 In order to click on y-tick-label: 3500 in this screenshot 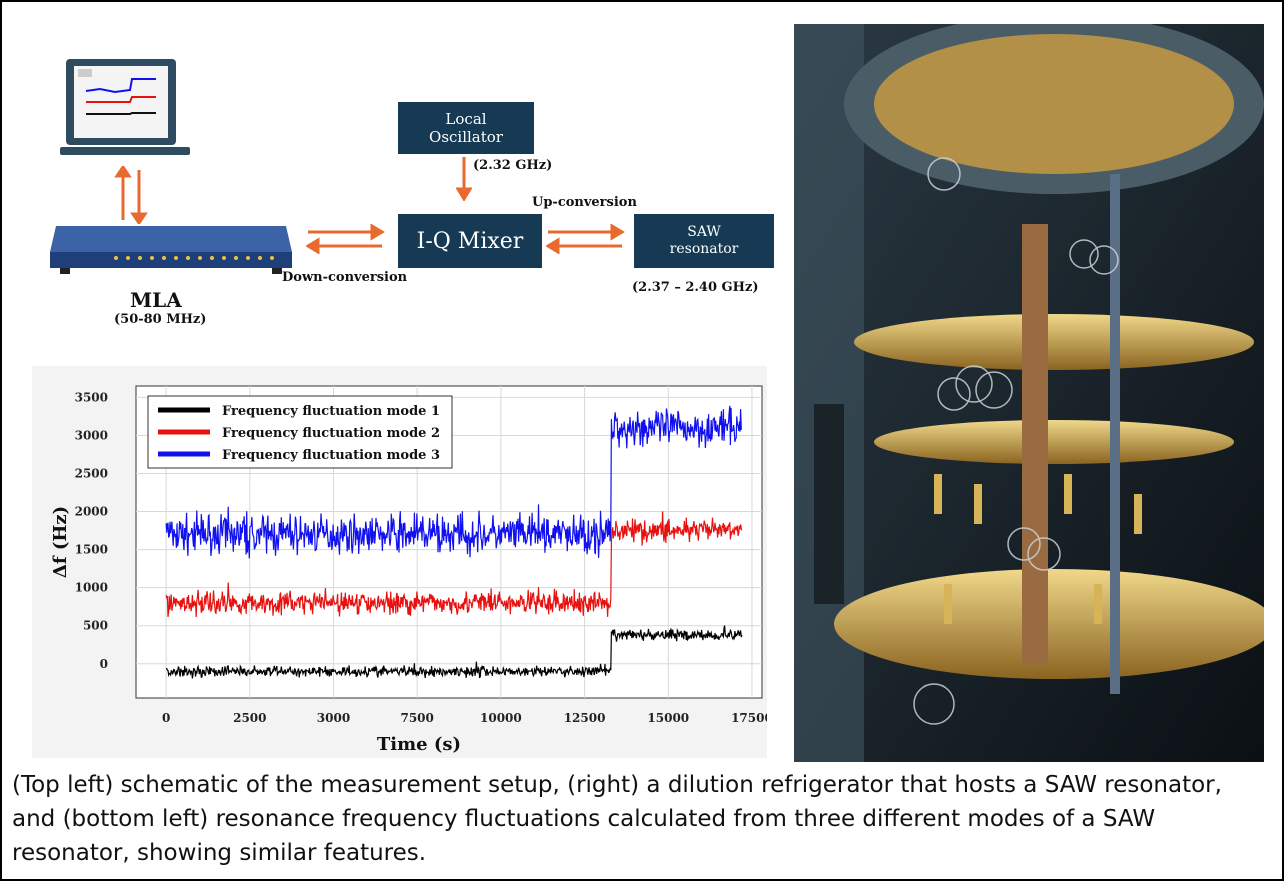, I will do `click(91, 397)`.